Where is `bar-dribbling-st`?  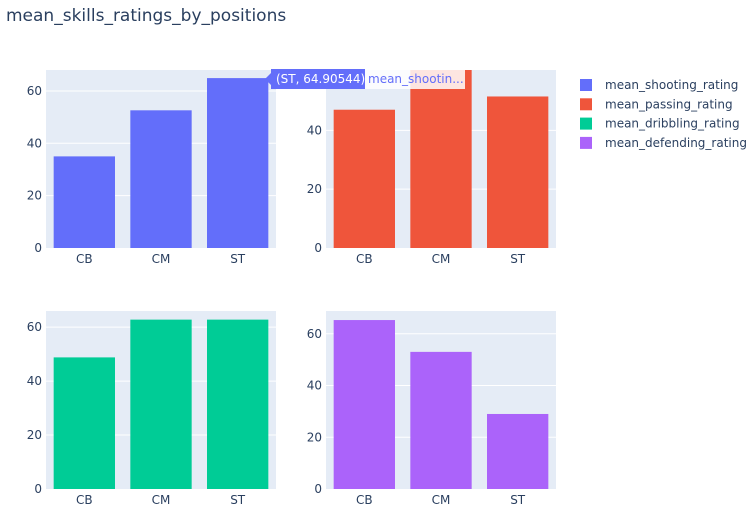 bar-dribbling-st is located at coordinates (238, 404).